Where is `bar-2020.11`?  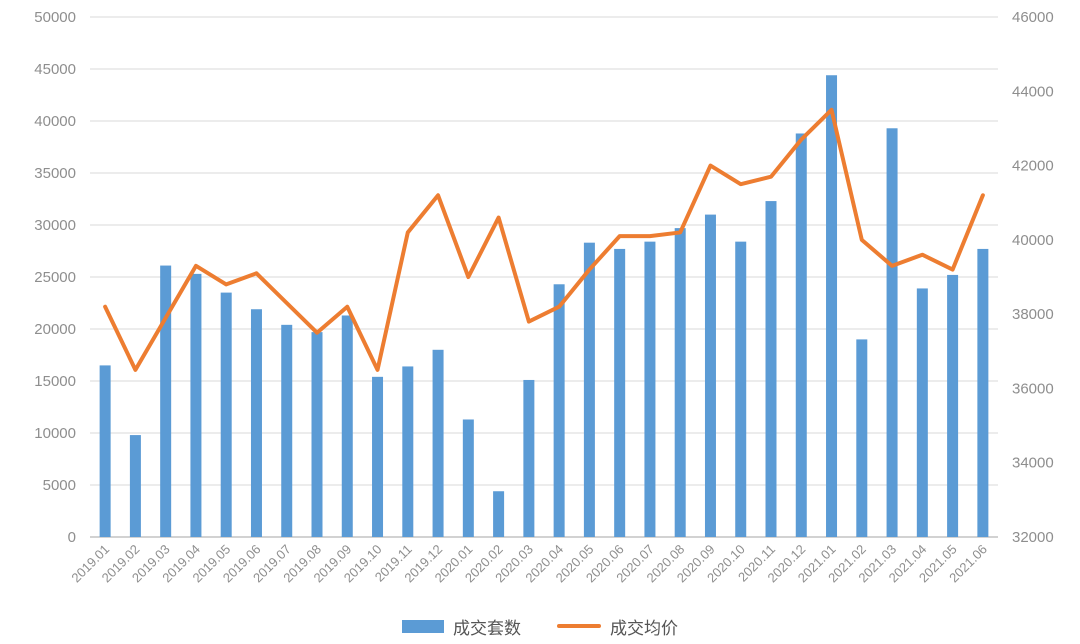 bar-2020.11 is located at coordinates (771, 369).